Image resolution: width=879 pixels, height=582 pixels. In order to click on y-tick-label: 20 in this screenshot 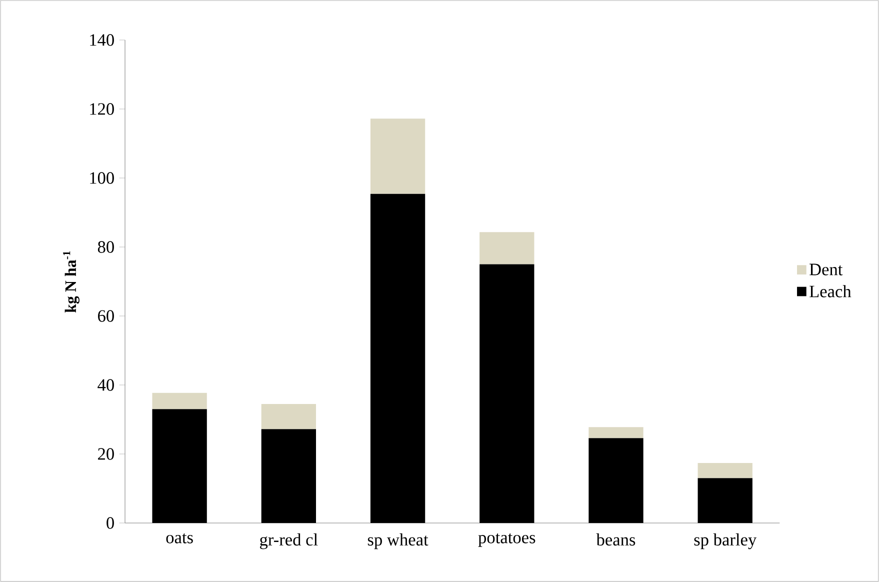, I will do `click(106, 454)`.